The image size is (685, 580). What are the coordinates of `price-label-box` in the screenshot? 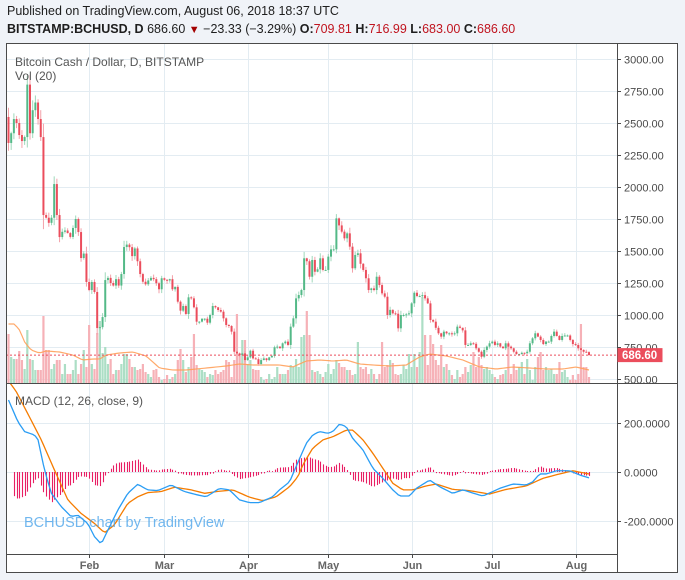 It's located at (640, 355).